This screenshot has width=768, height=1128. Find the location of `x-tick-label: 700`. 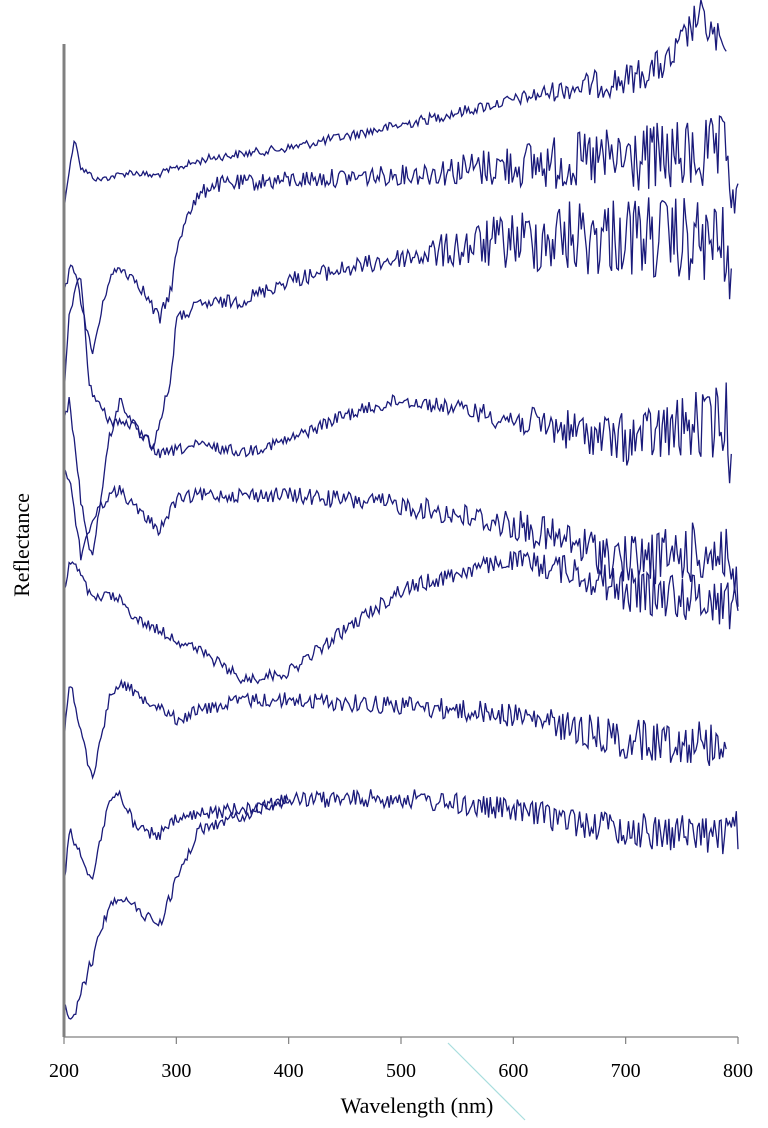

x-tick-label: 700 is located at coordinates (626, 1071).